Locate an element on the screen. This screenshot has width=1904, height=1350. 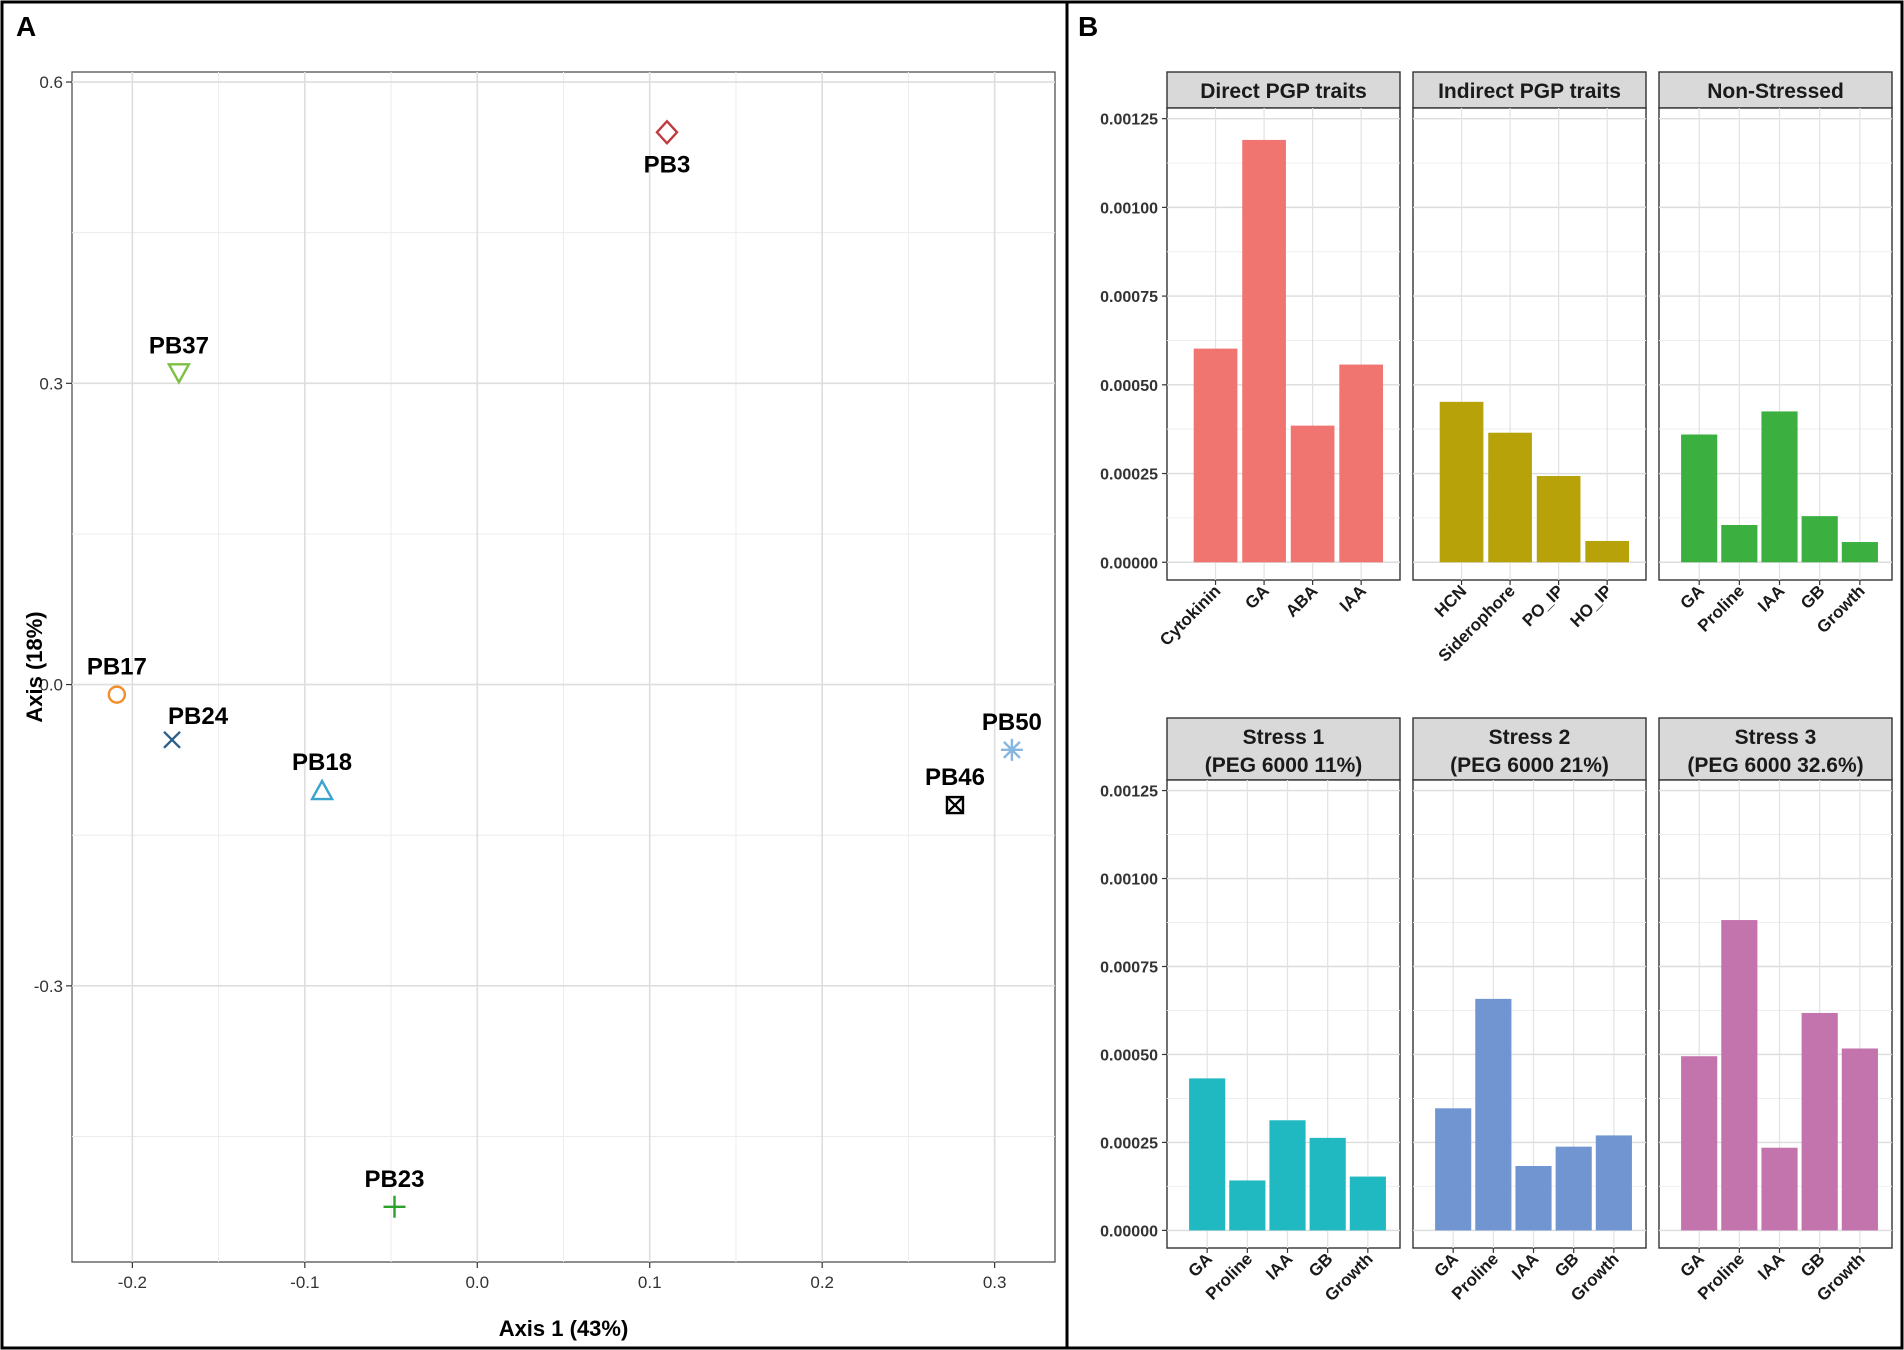
x-tick-label: -0.1 is located at coordinates (304, 1282).